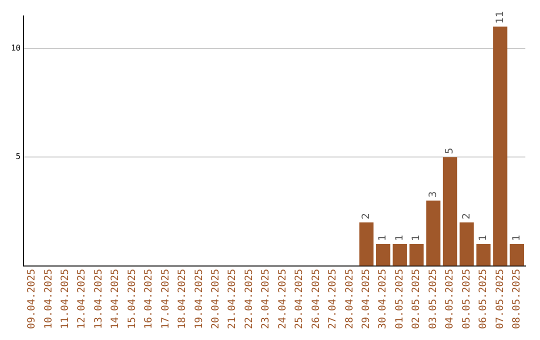 The height and width of the screenshot is (340, 540). Describe the element at coordinates (400, 299) in the screenshot. I see `x-tick-label: 01.05.2025` at that location.